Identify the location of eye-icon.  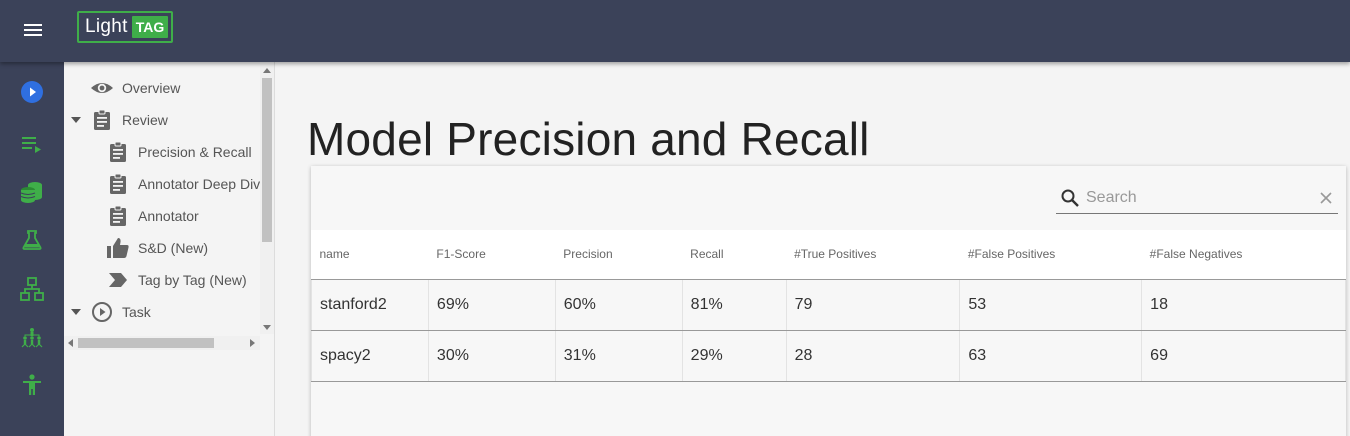
(102, 88).